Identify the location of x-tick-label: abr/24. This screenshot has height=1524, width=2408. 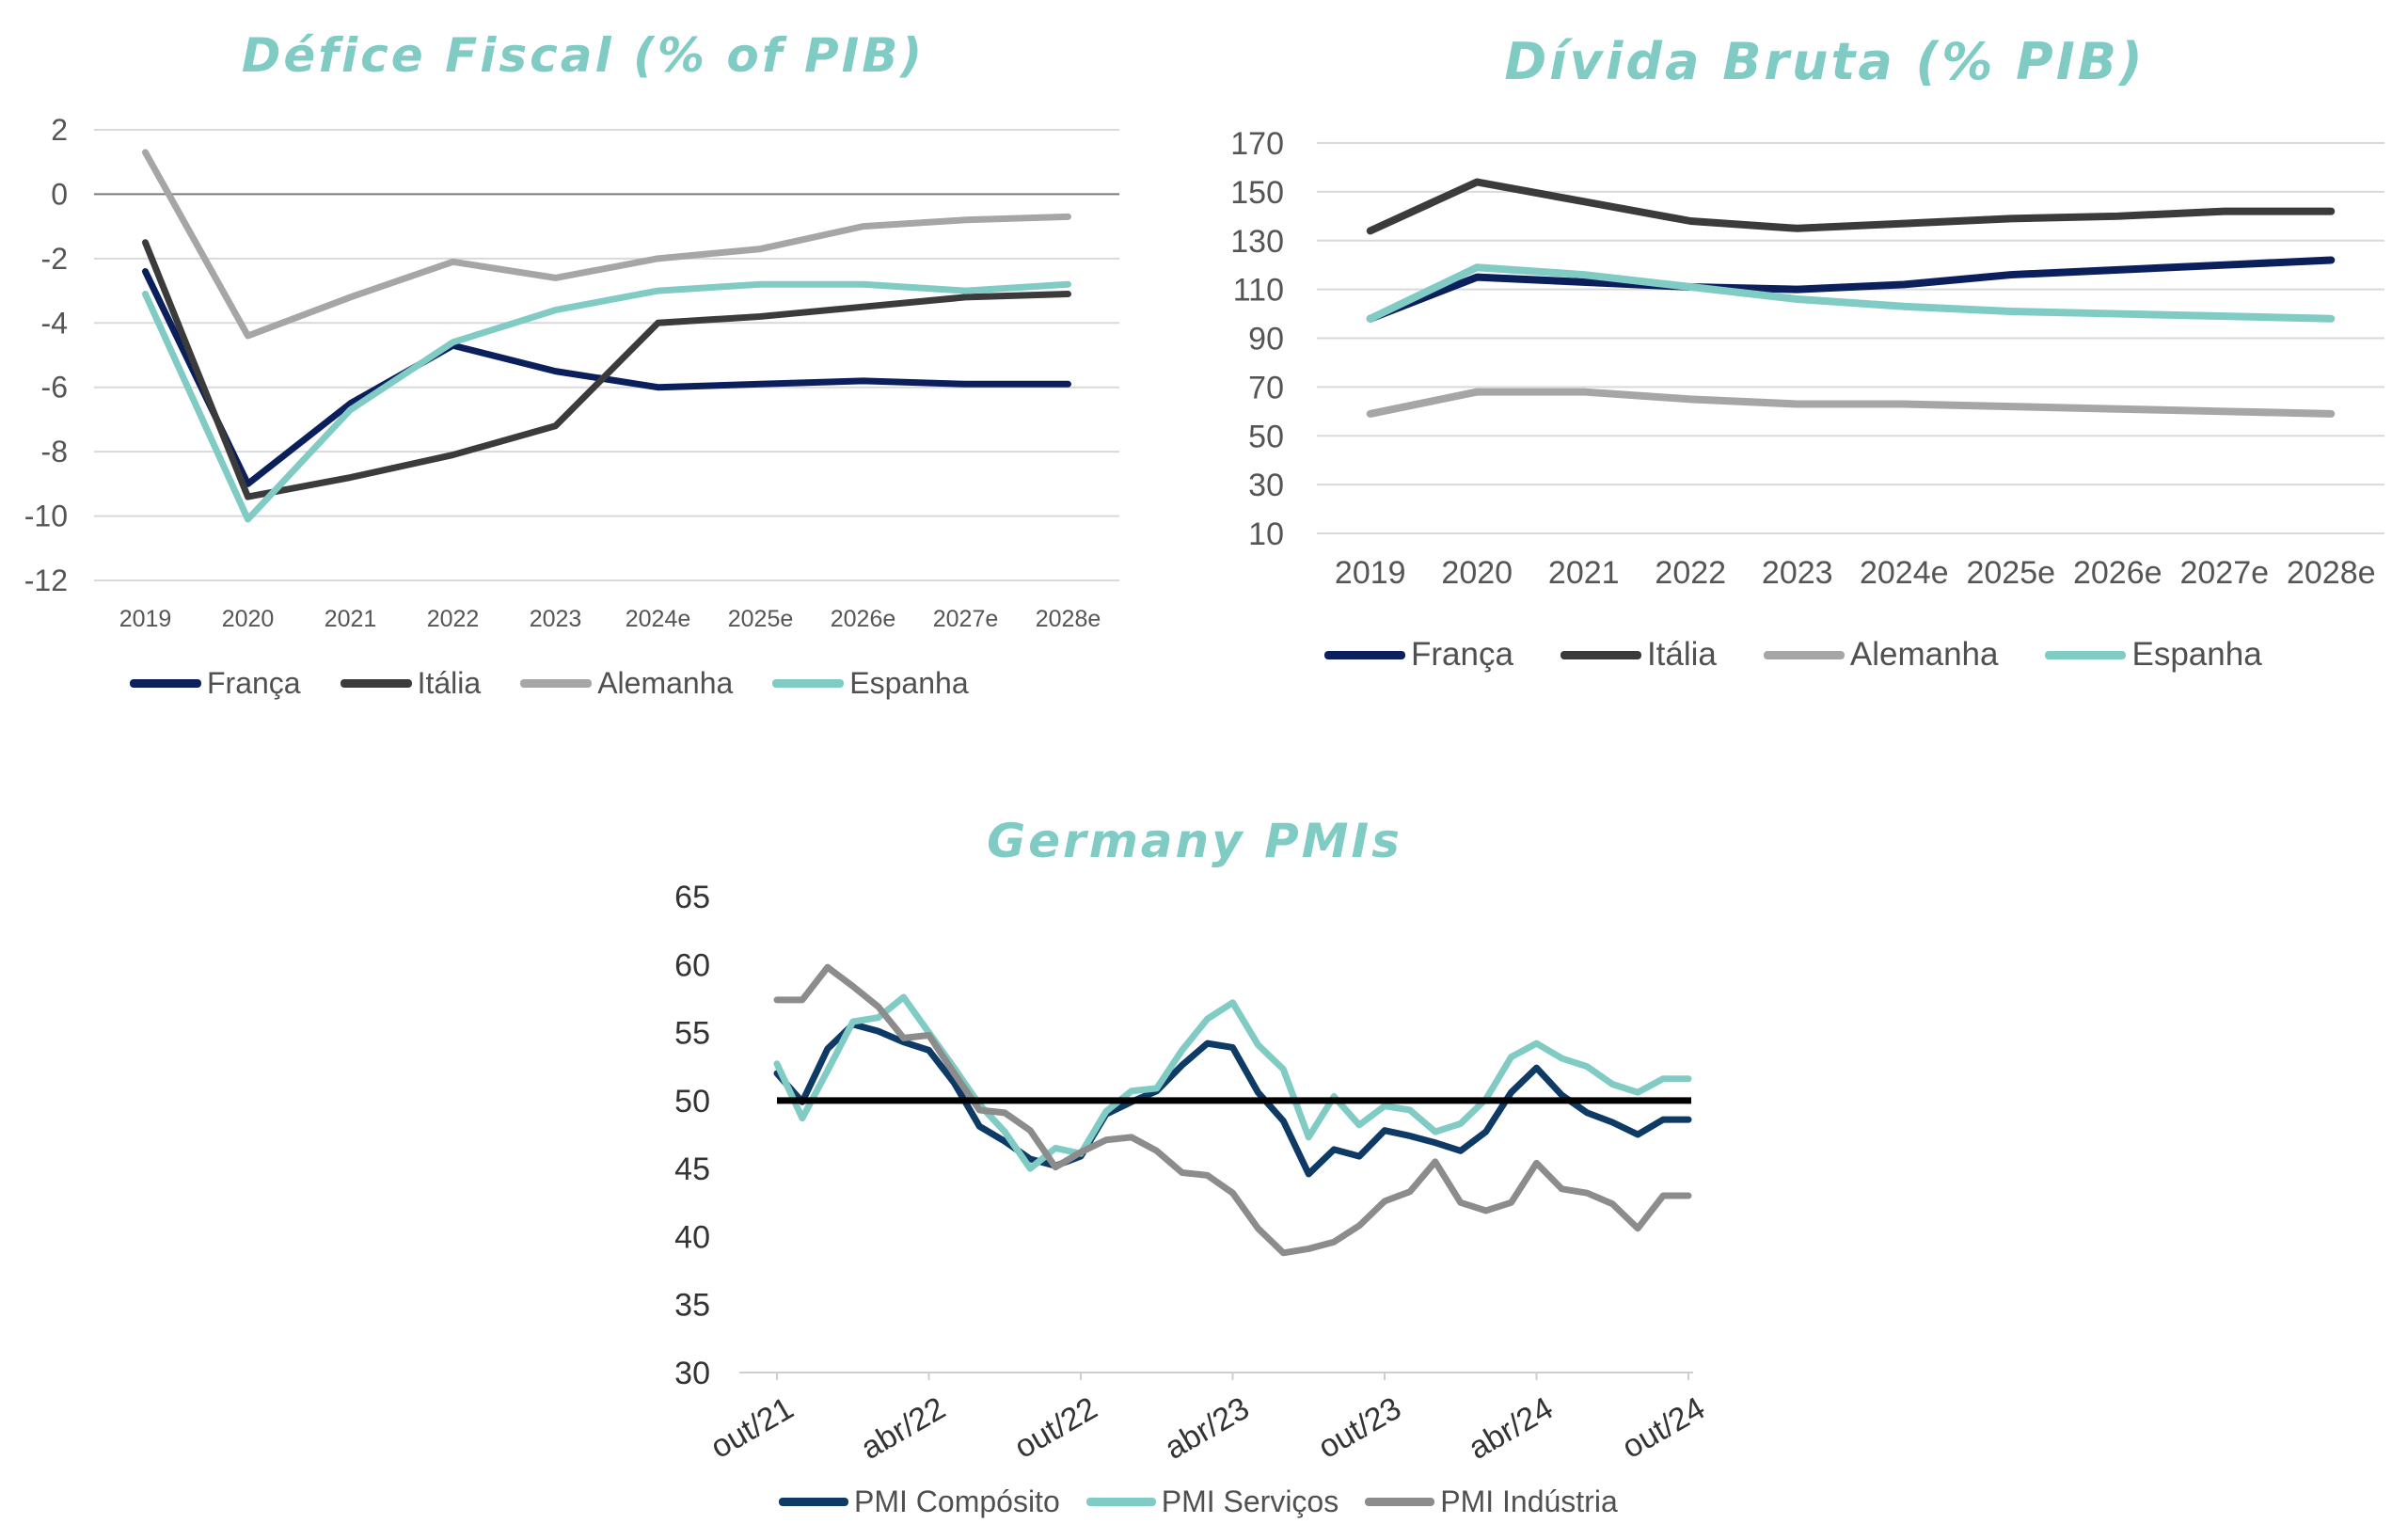
(1511, 1429).